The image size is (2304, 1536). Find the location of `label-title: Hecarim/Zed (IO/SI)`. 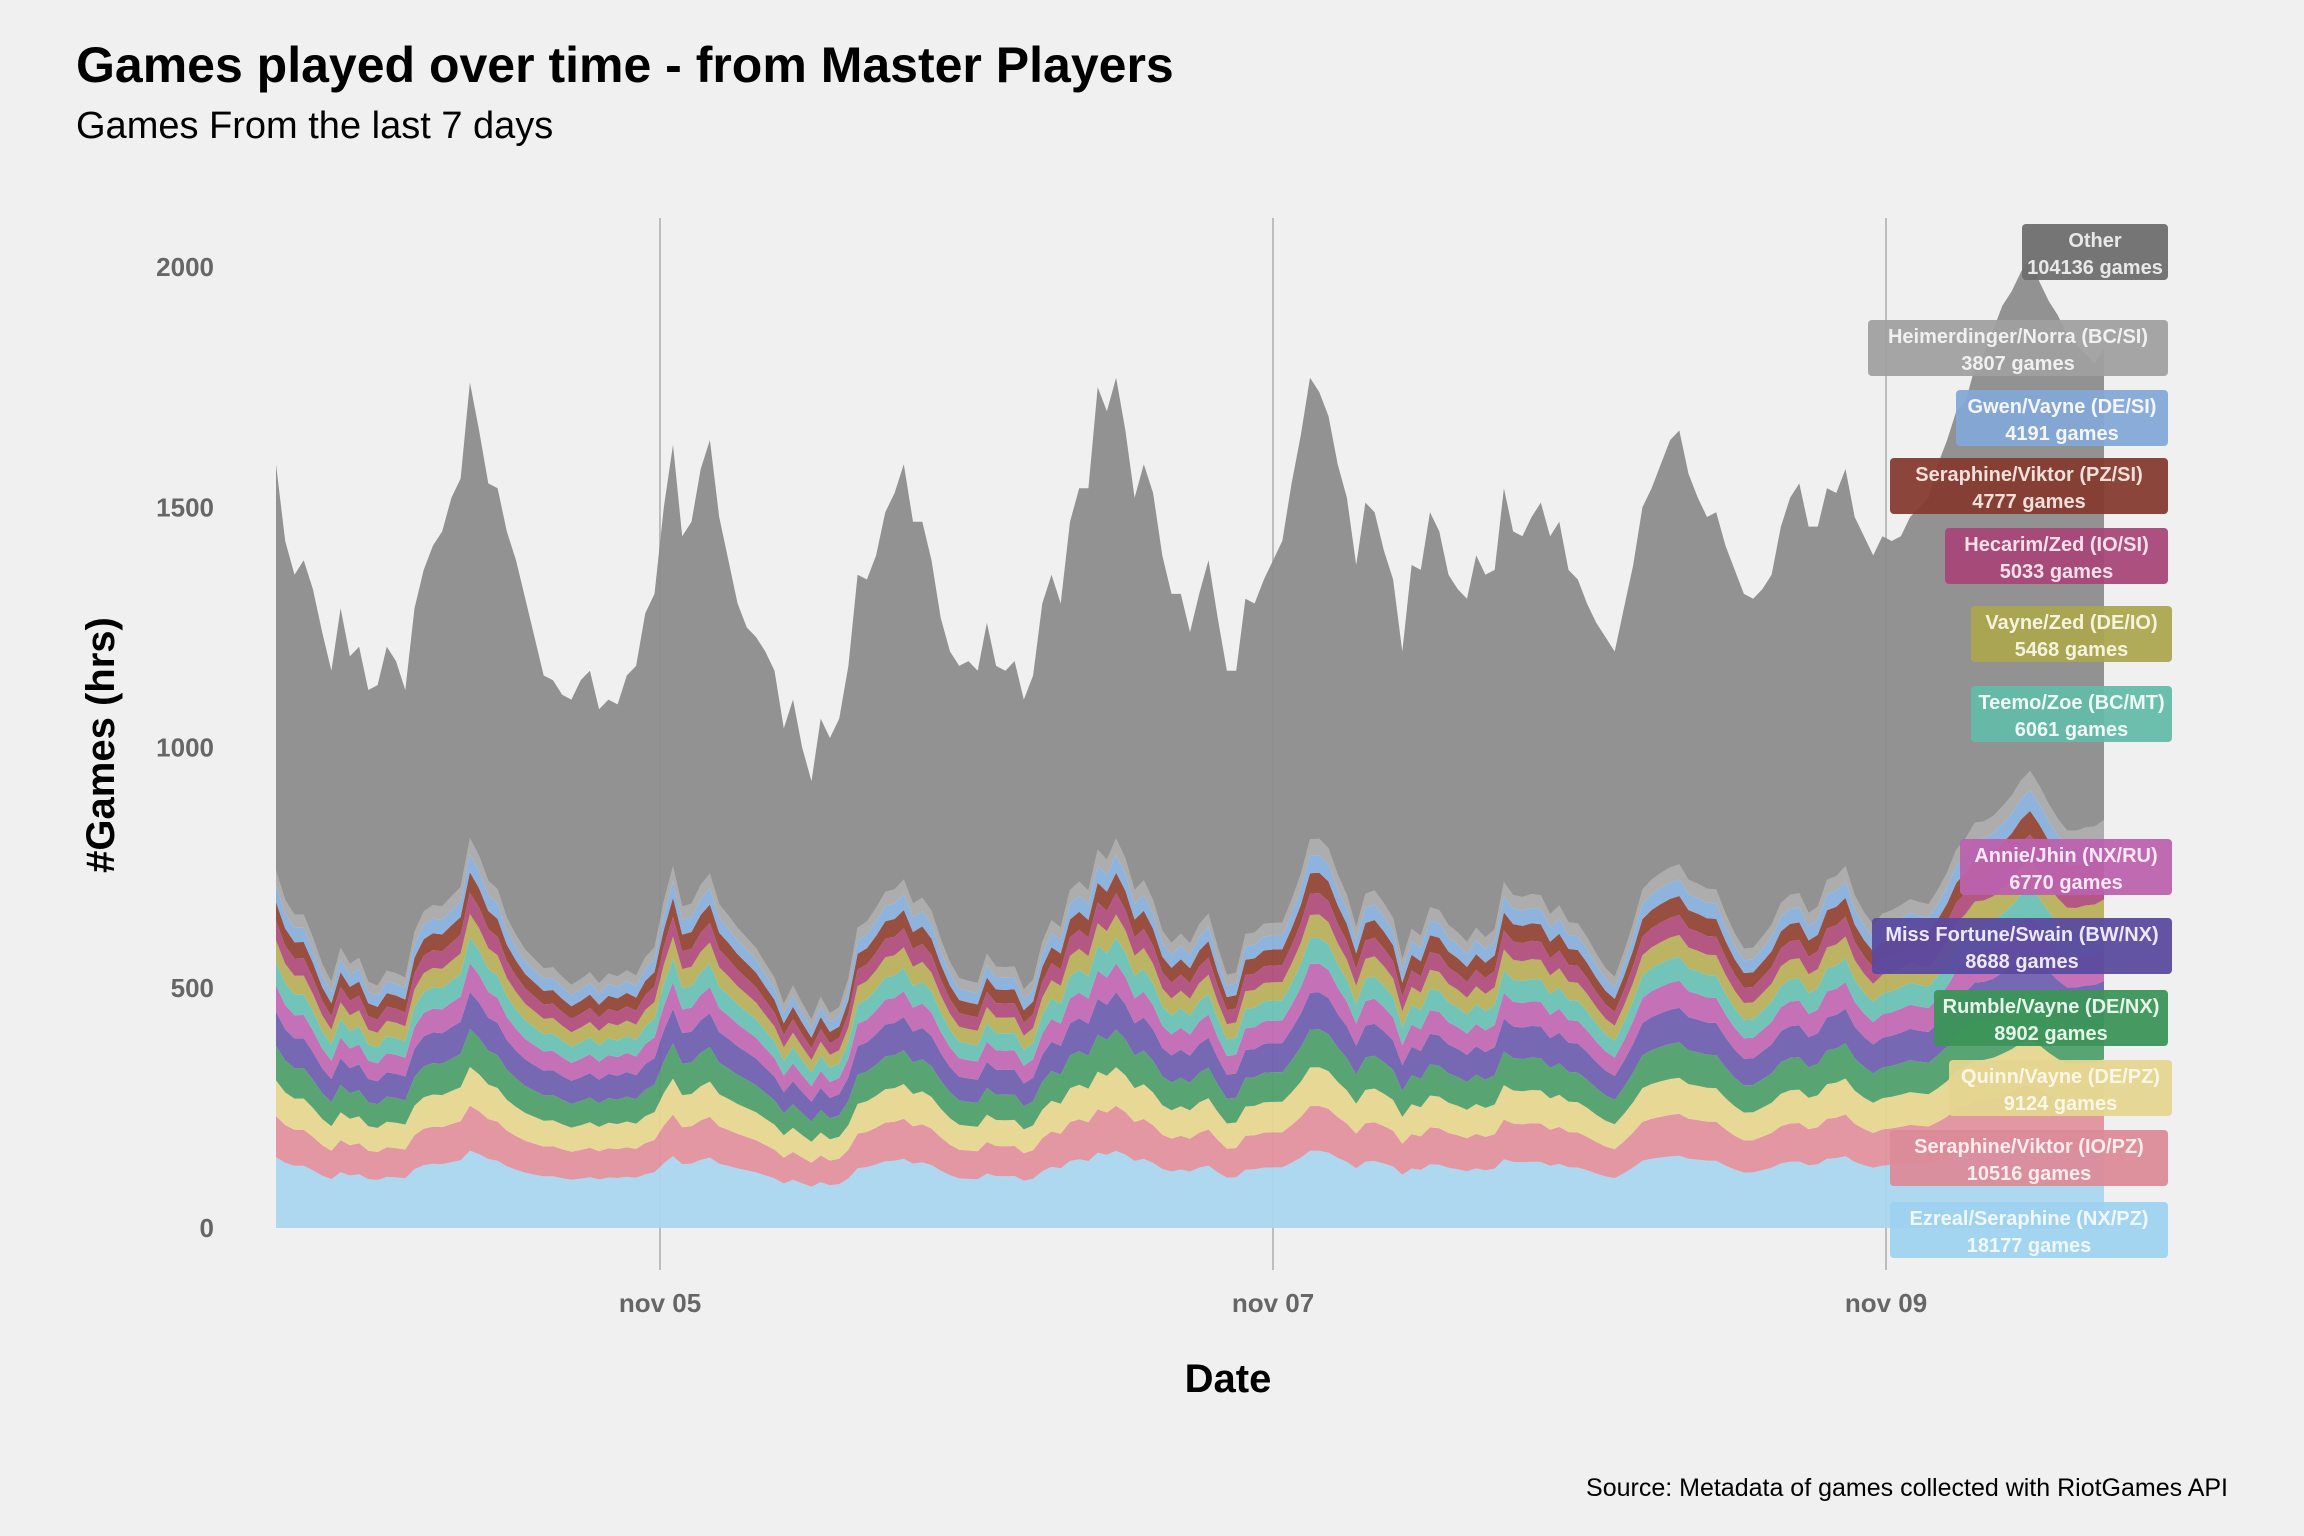

label-title: Hecarim/Zed (IO/SI) is located at coordinates (2056, 545).